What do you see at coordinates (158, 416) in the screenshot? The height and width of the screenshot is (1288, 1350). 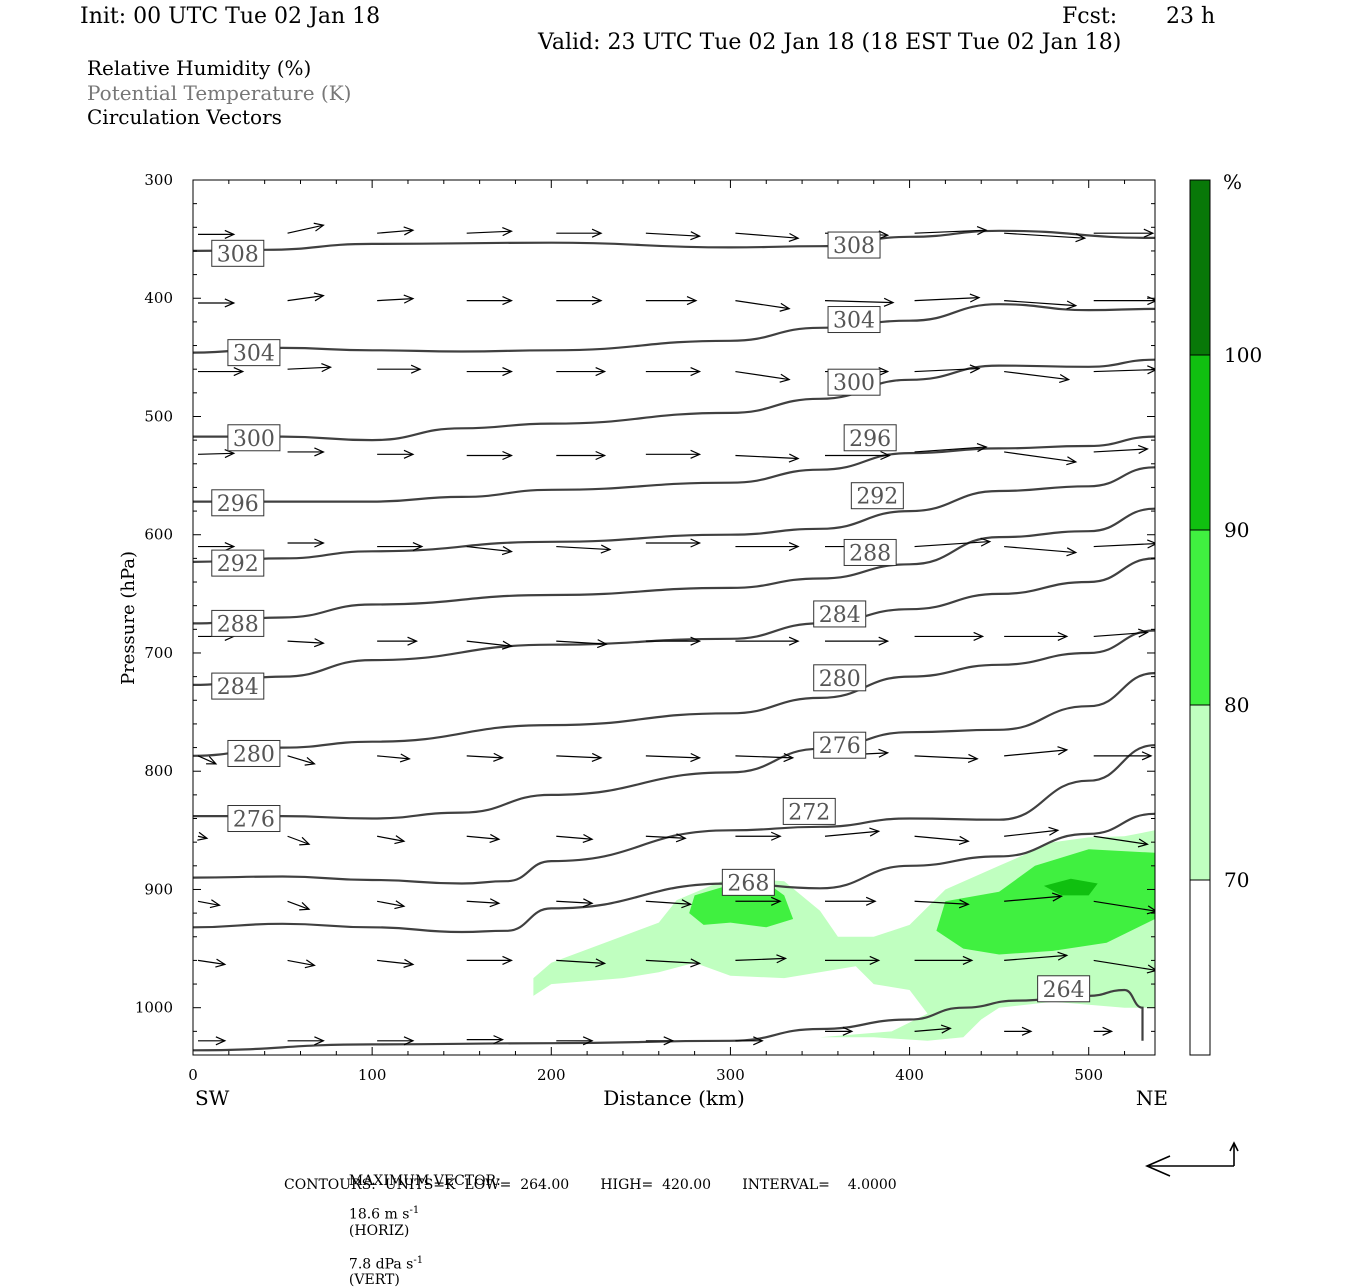 I see `y-tick-label: 500` at bounding box center [158, 416].